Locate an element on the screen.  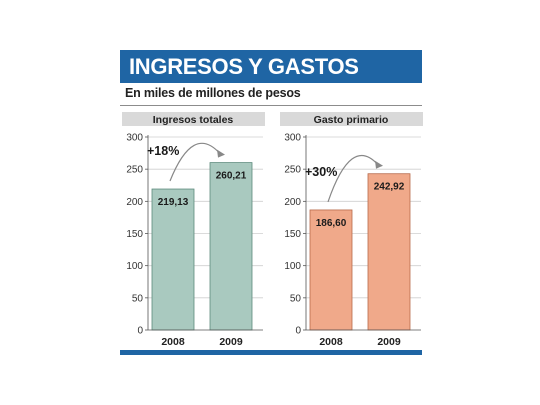
spending-panel-header is located at coordinates (351, 119).